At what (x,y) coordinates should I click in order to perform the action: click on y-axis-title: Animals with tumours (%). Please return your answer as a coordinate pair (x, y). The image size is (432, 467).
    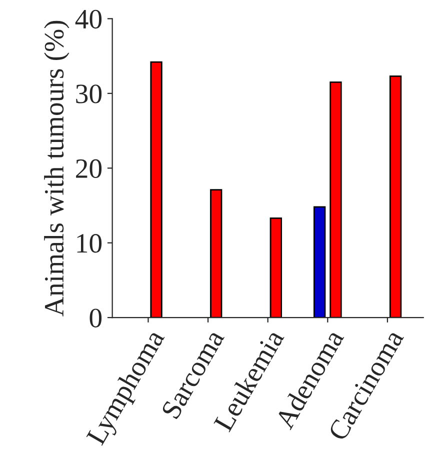
    Looking at the image, I should click on (57, 168).